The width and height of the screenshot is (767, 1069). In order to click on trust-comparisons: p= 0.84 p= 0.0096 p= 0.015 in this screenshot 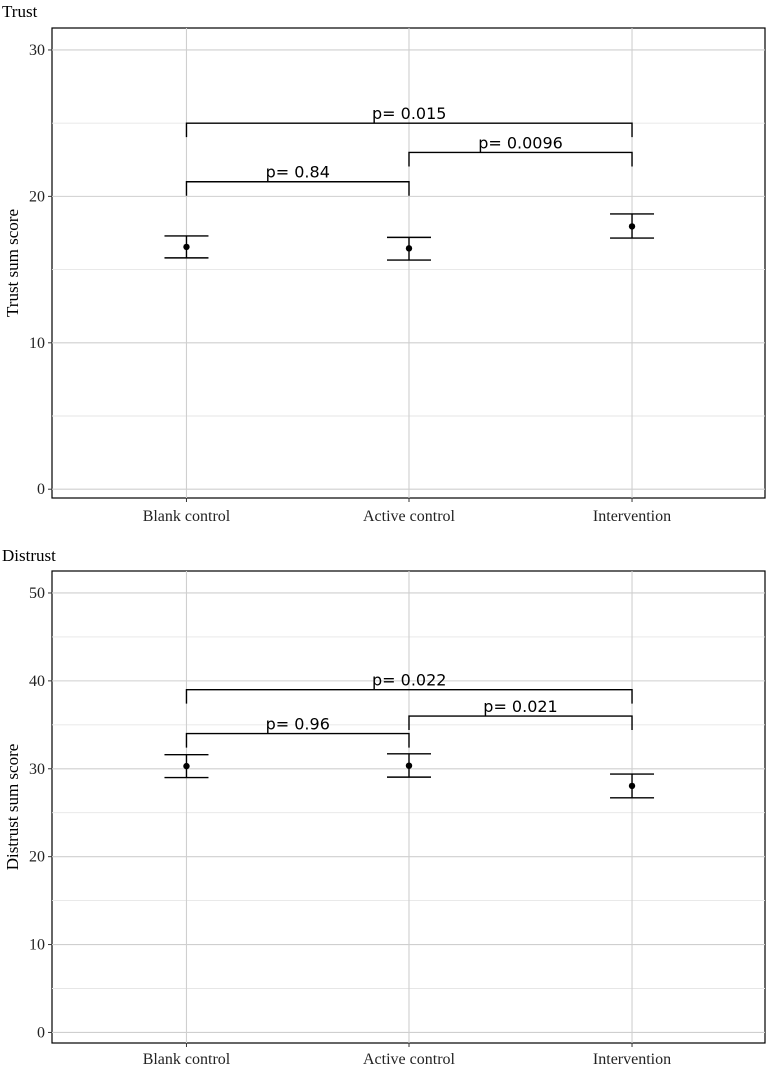, I will do `click(409, 150)`.